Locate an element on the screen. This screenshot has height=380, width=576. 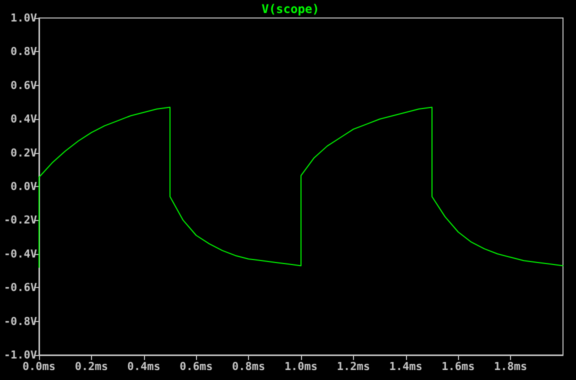
x-tick-label: 0.6ms is located at coordinates (196, 366).